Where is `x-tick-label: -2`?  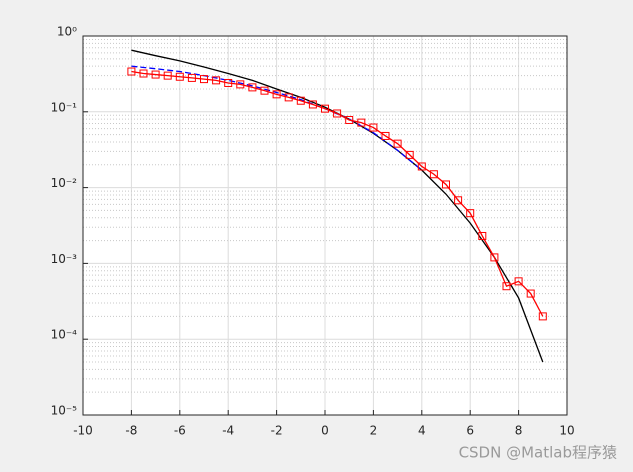 x-tick-label: -2 is located at coordinates (277, 431).